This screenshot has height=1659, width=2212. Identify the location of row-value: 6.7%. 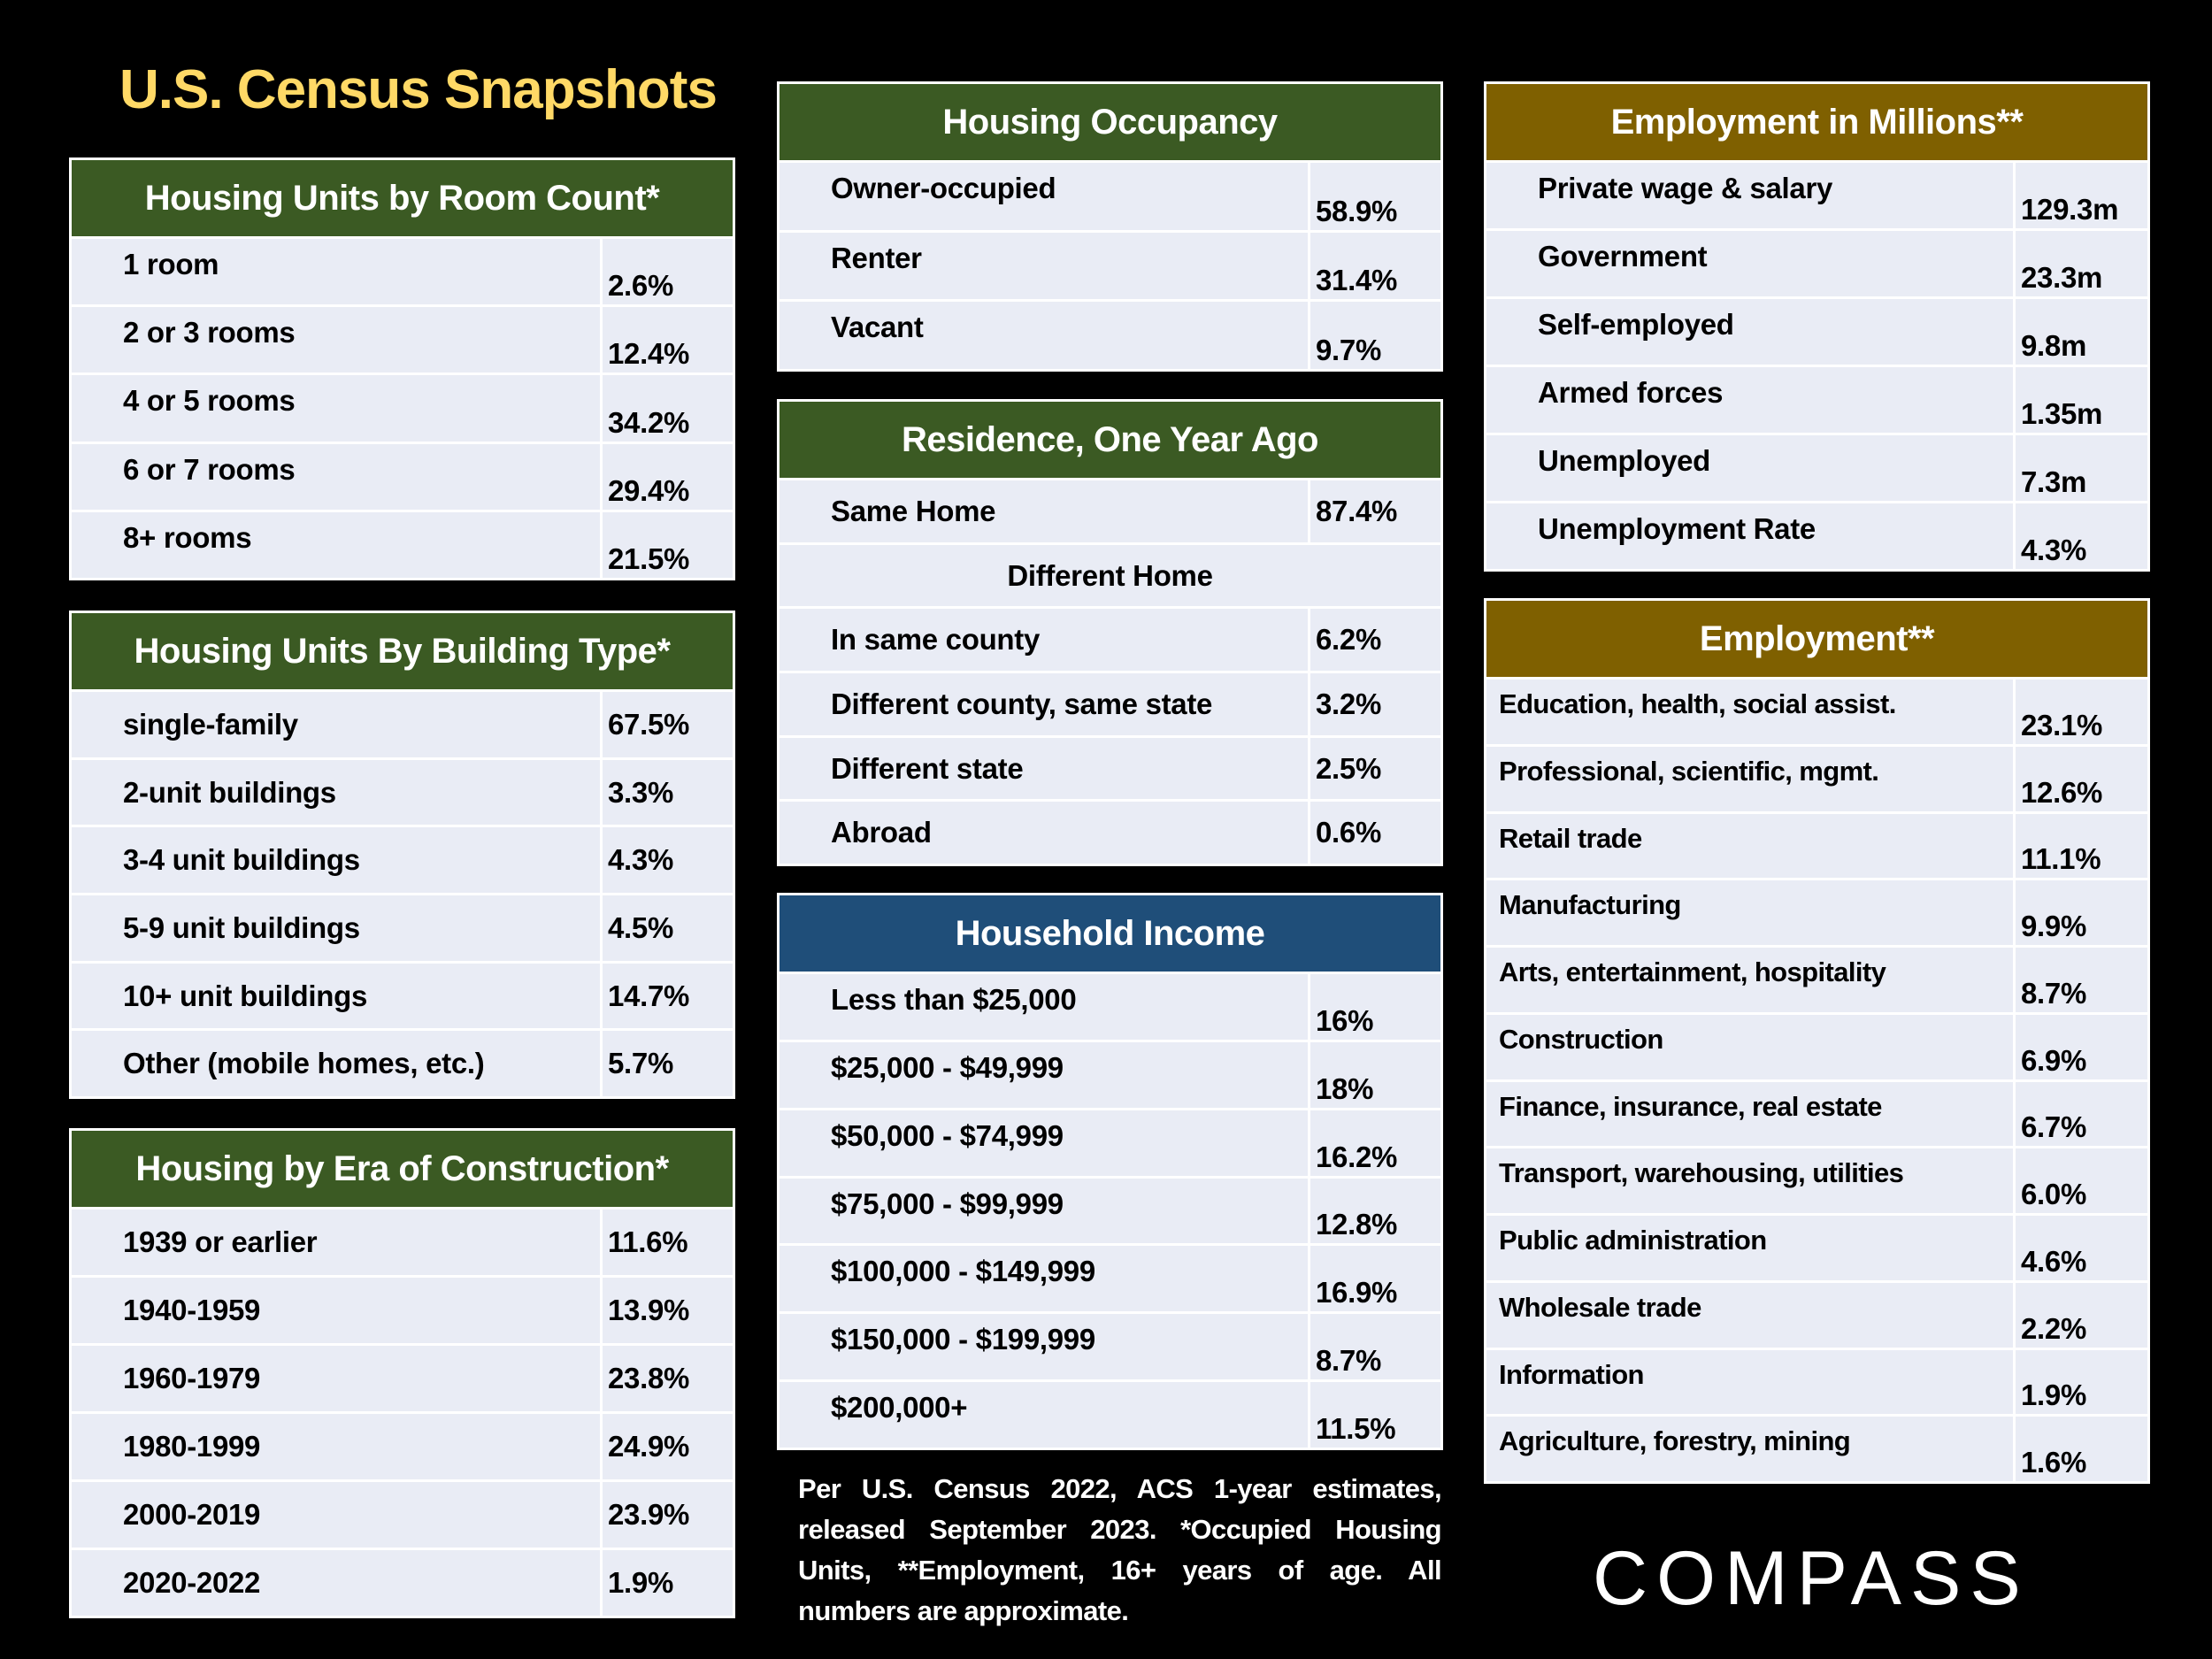
(2054, 1127).